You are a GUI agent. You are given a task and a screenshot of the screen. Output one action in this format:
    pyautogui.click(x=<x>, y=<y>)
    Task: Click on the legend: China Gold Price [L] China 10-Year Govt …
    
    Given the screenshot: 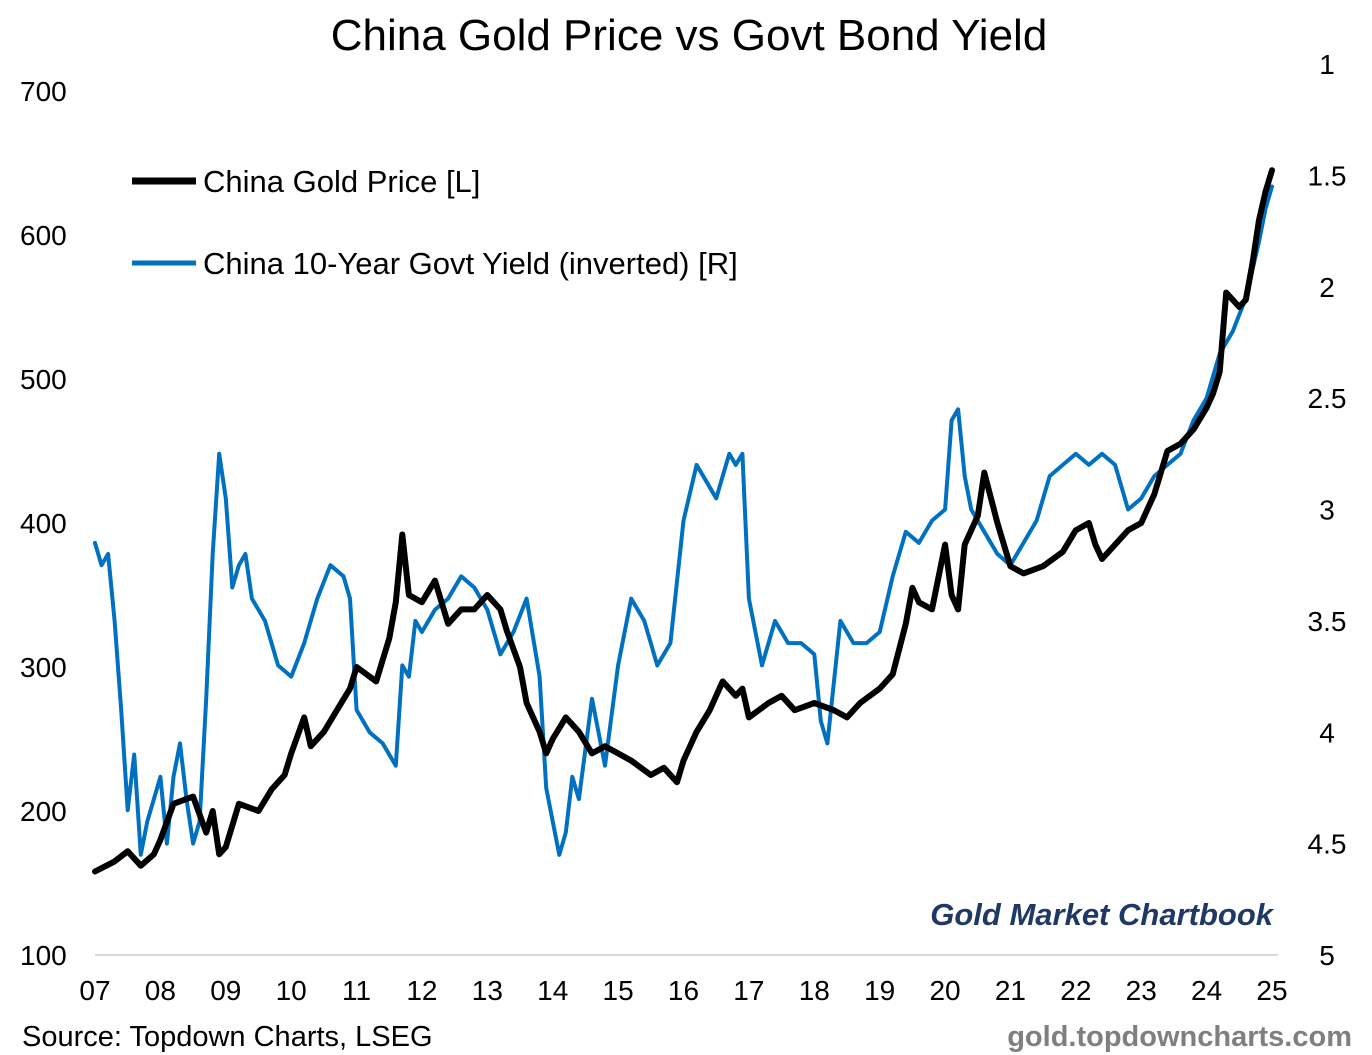 What is the action you would take?
    pyautogui.click(x=435, y=222)
    